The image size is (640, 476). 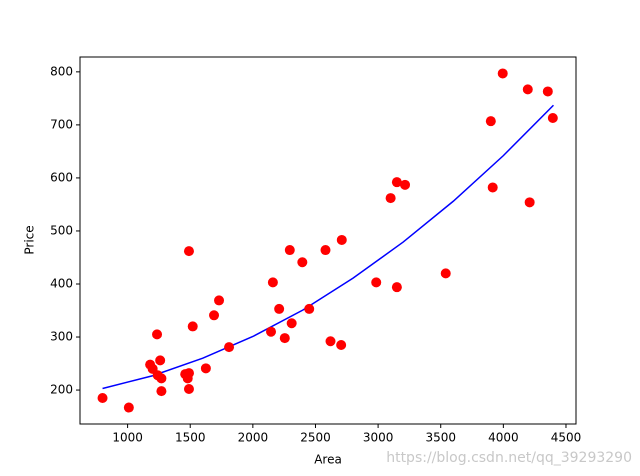 What do you see at coordinates (328, 460) in the screenshot?
I see `x-axis-label: Area` at bounding box center [328, 460].